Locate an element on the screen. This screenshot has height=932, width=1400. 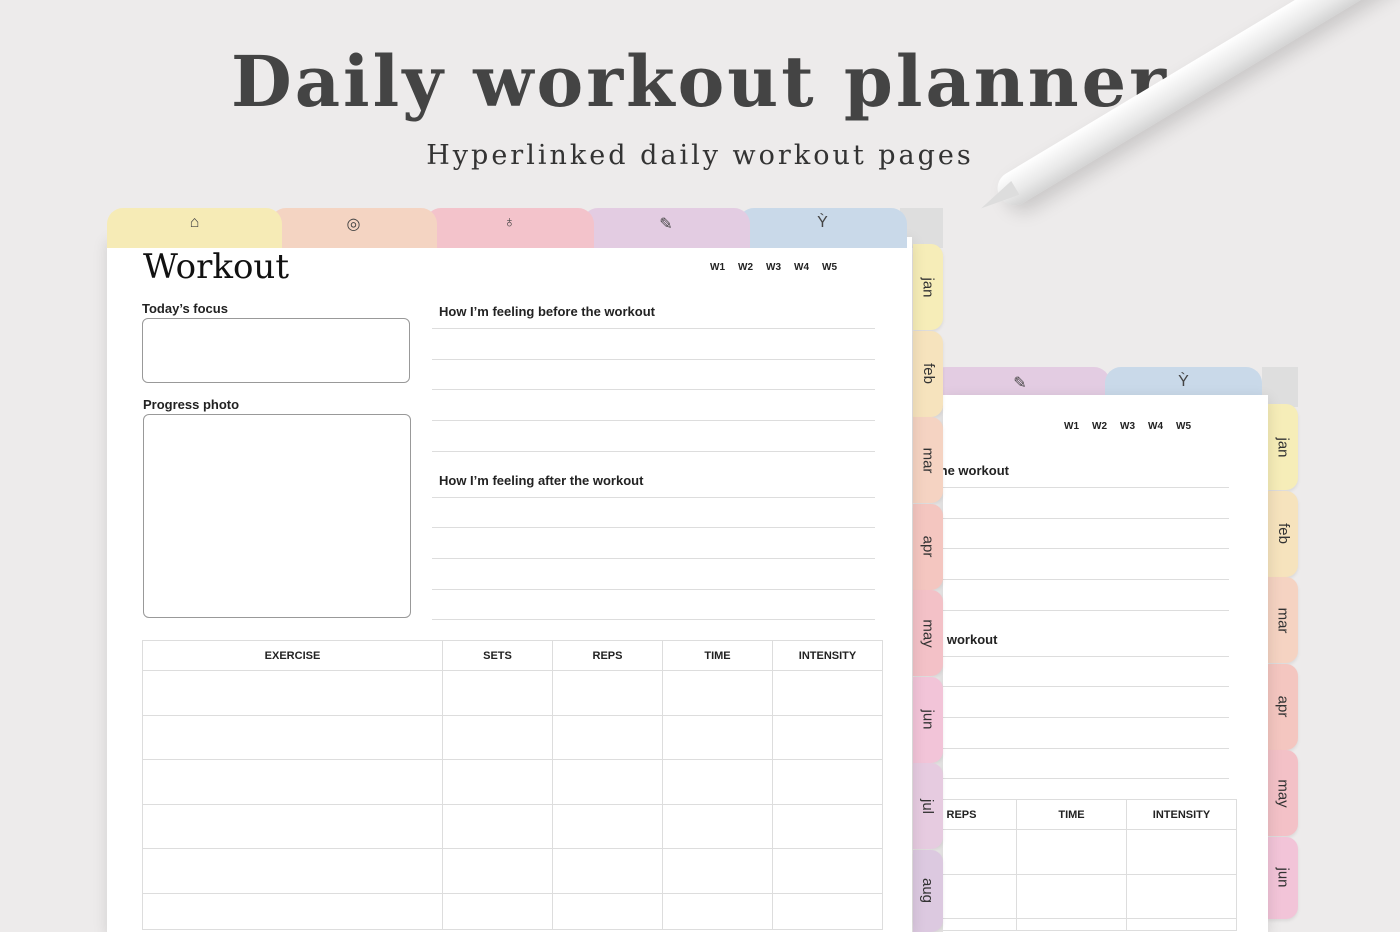
nav-tab: Ỳ is located at coordinates (822, 228).